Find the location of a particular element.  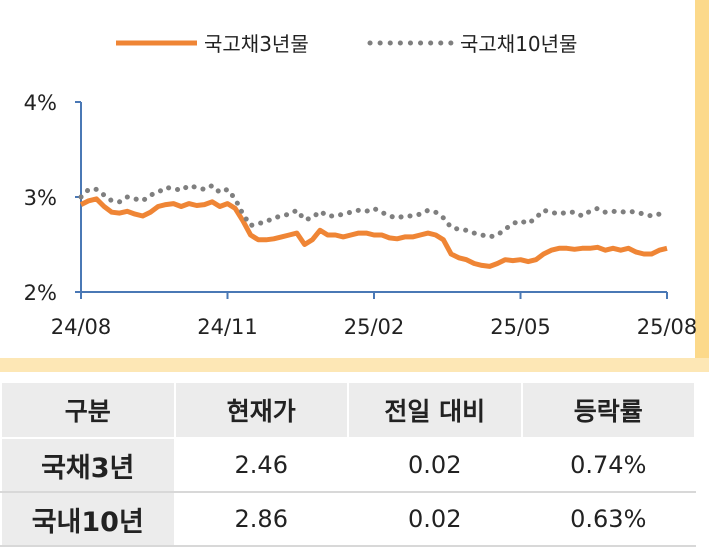

row-rate: 0.74% is located at coordinates (608, 465).